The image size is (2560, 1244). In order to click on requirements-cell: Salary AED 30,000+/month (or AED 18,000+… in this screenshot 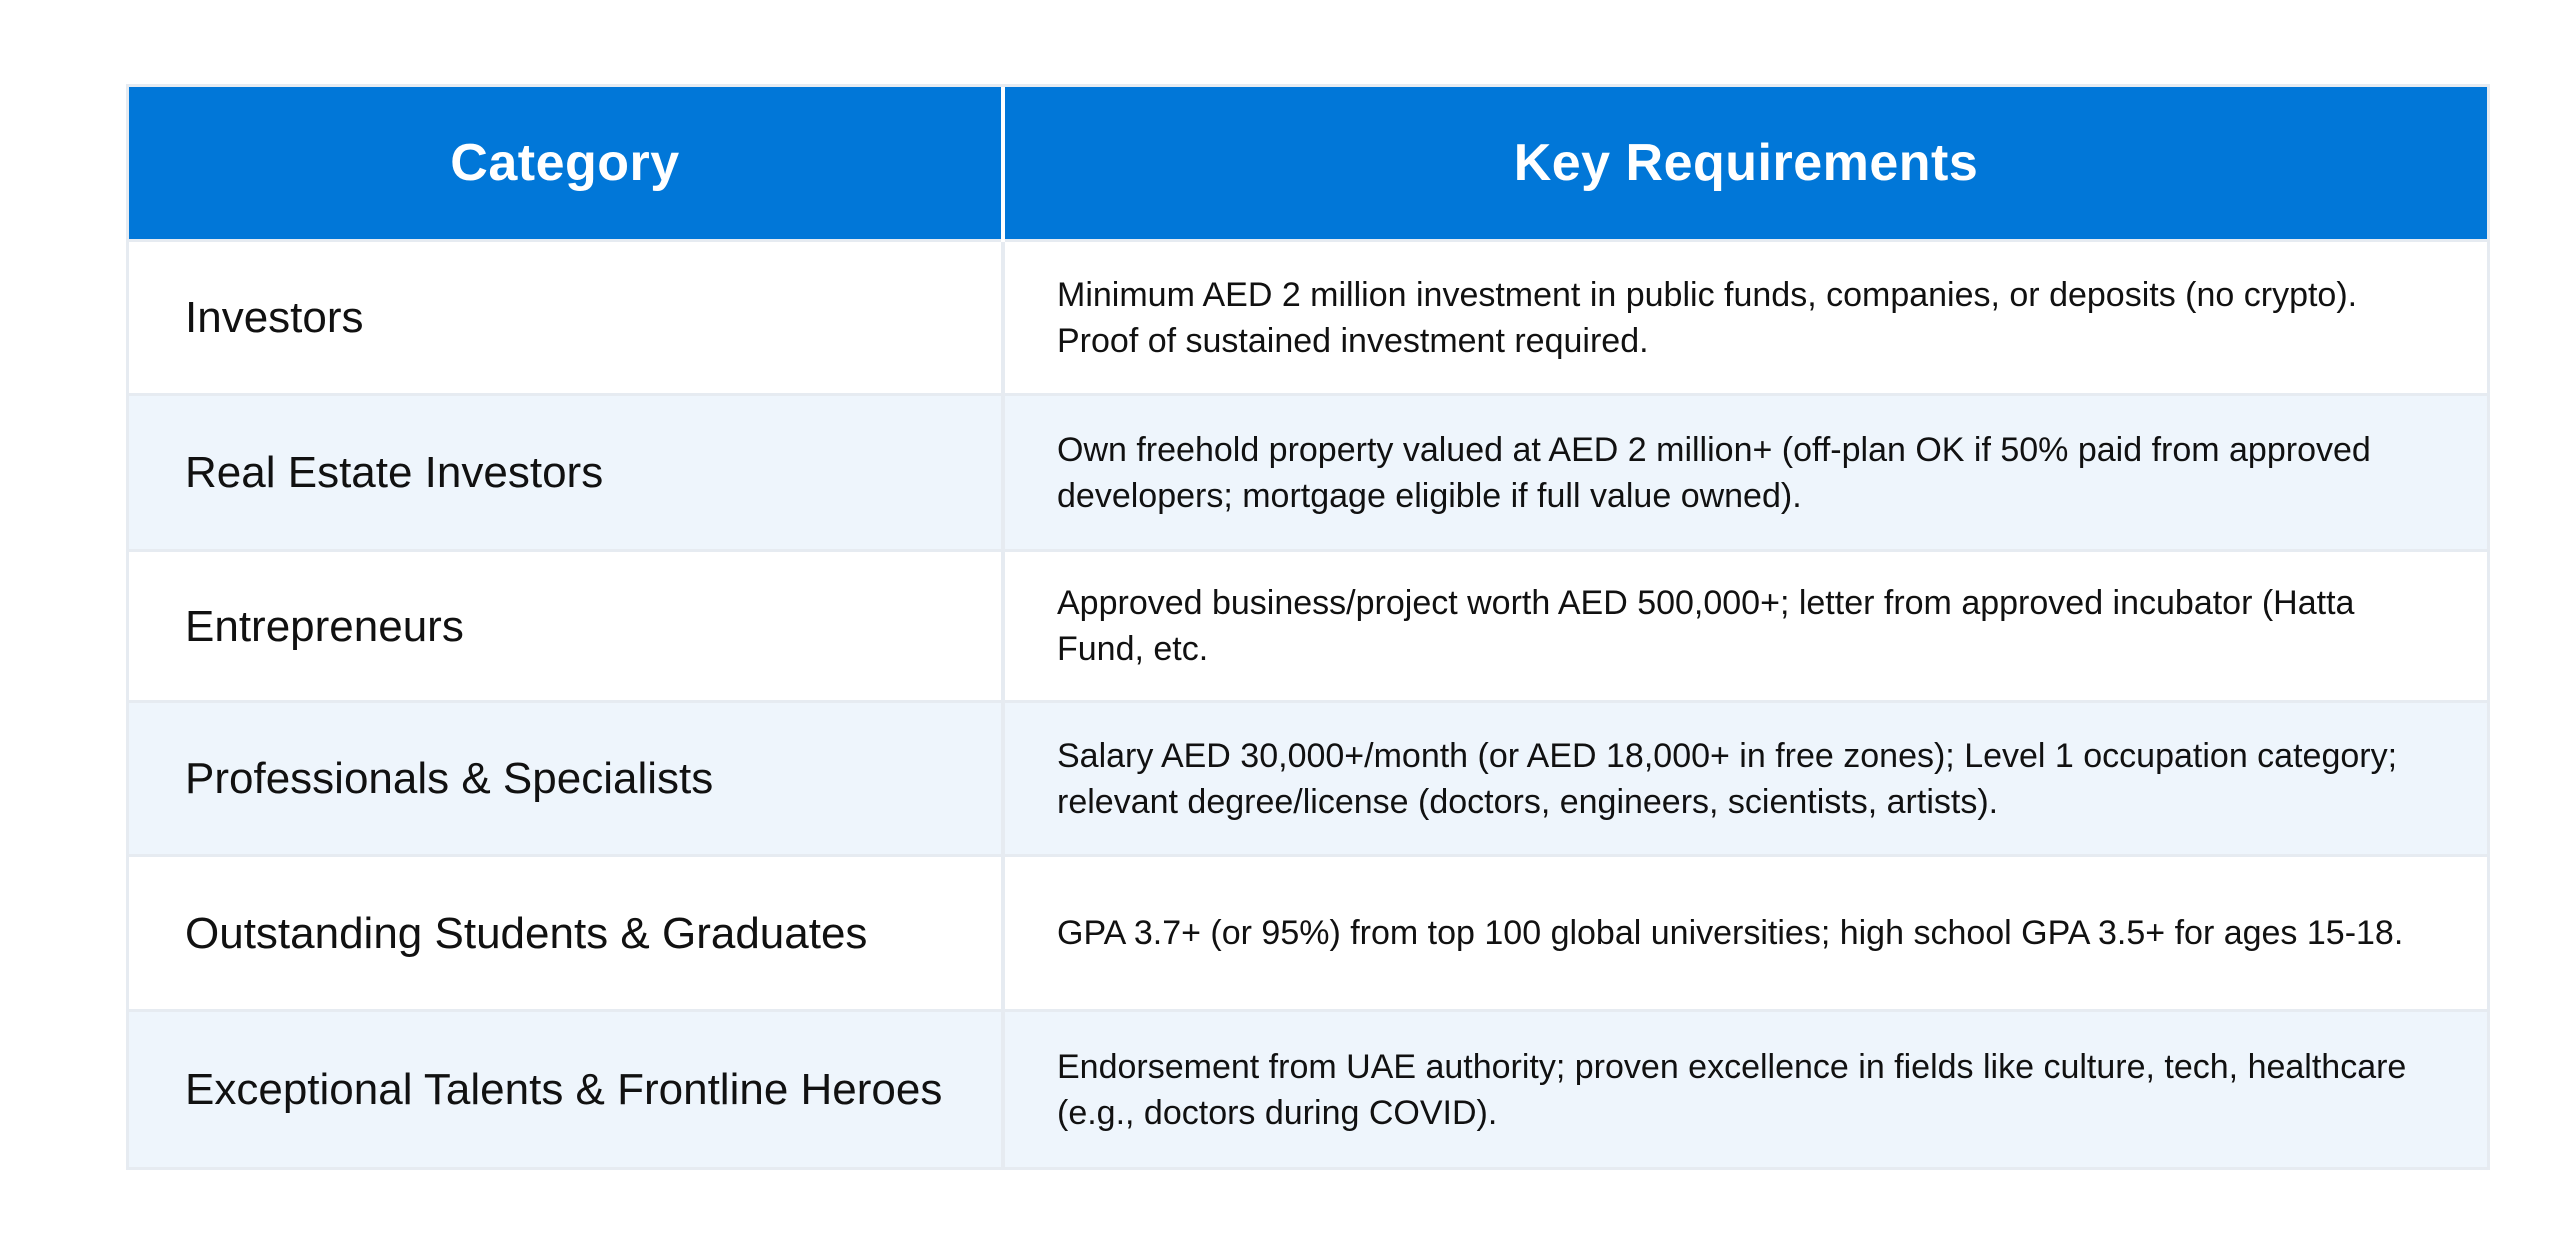, I will do `click(1744, 778)`.